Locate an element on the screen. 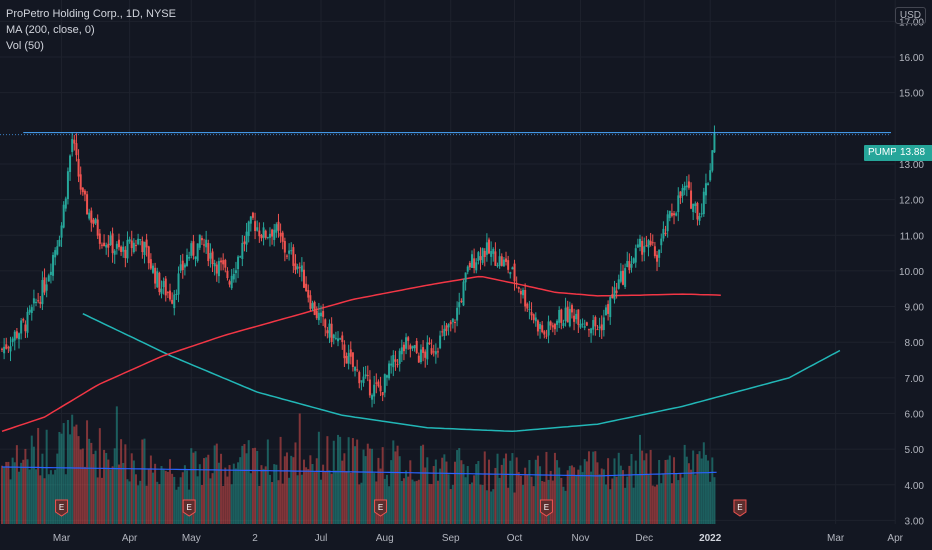 The image size is (932, 550). earnings-icon is located at coordinates (740, 508).